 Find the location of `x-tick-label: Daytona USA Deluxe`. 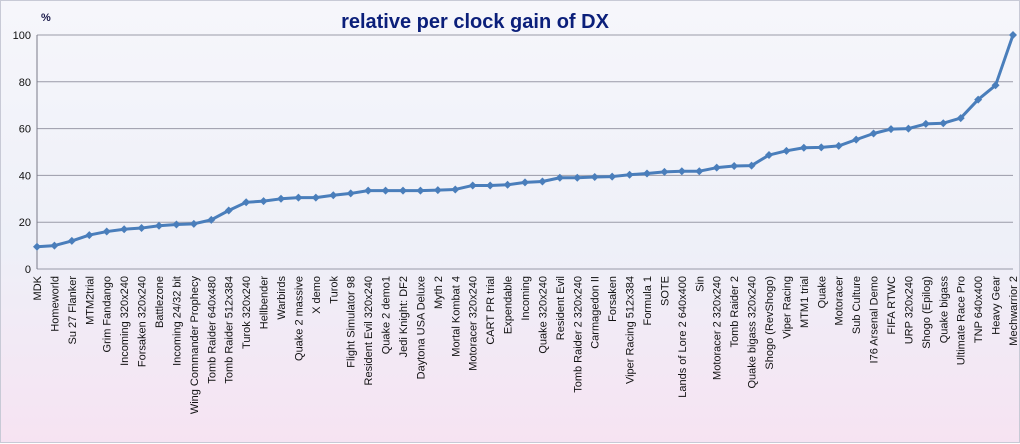

x-tick-label: Daytona USA Deluxe is located at coordinates (421, 327).